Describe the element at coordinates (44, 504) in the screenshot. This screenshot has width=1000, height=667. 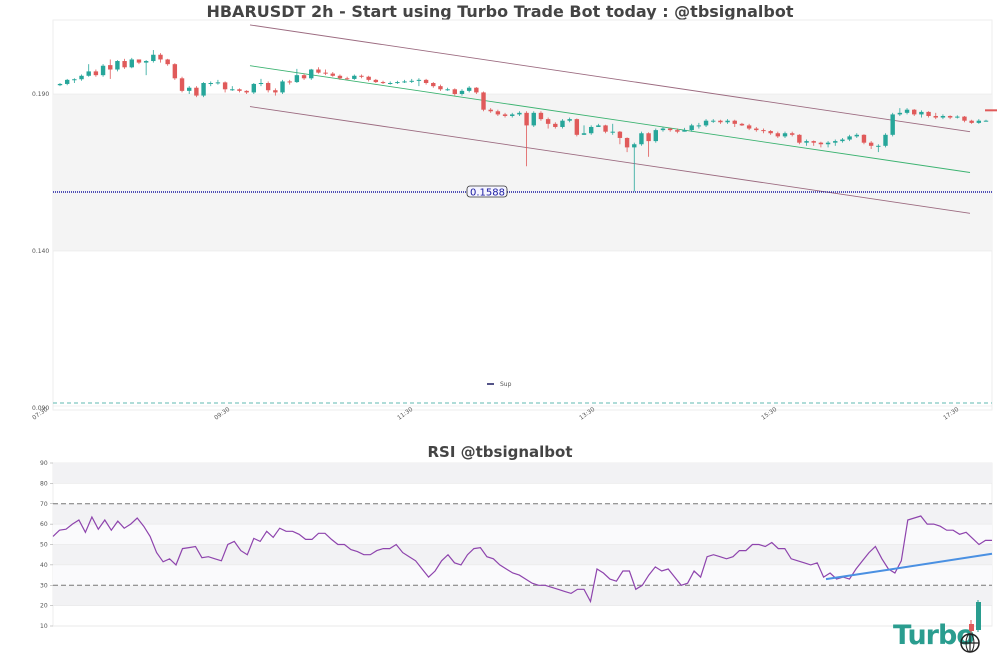
I see `rsi-y-tick-label: 70` at that location.